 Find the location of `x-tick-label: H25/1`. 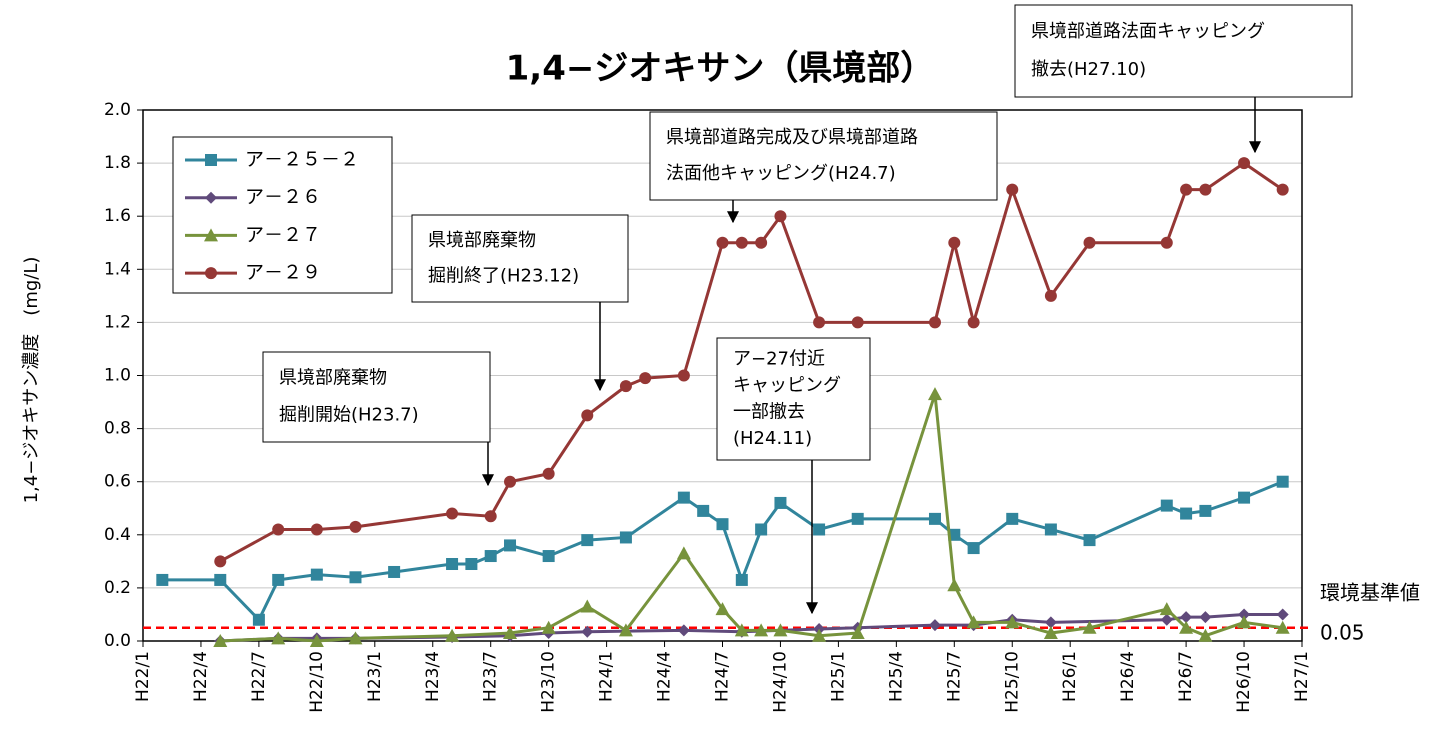

x-tick-label: H25/1 is located at coordinates (838, 676).